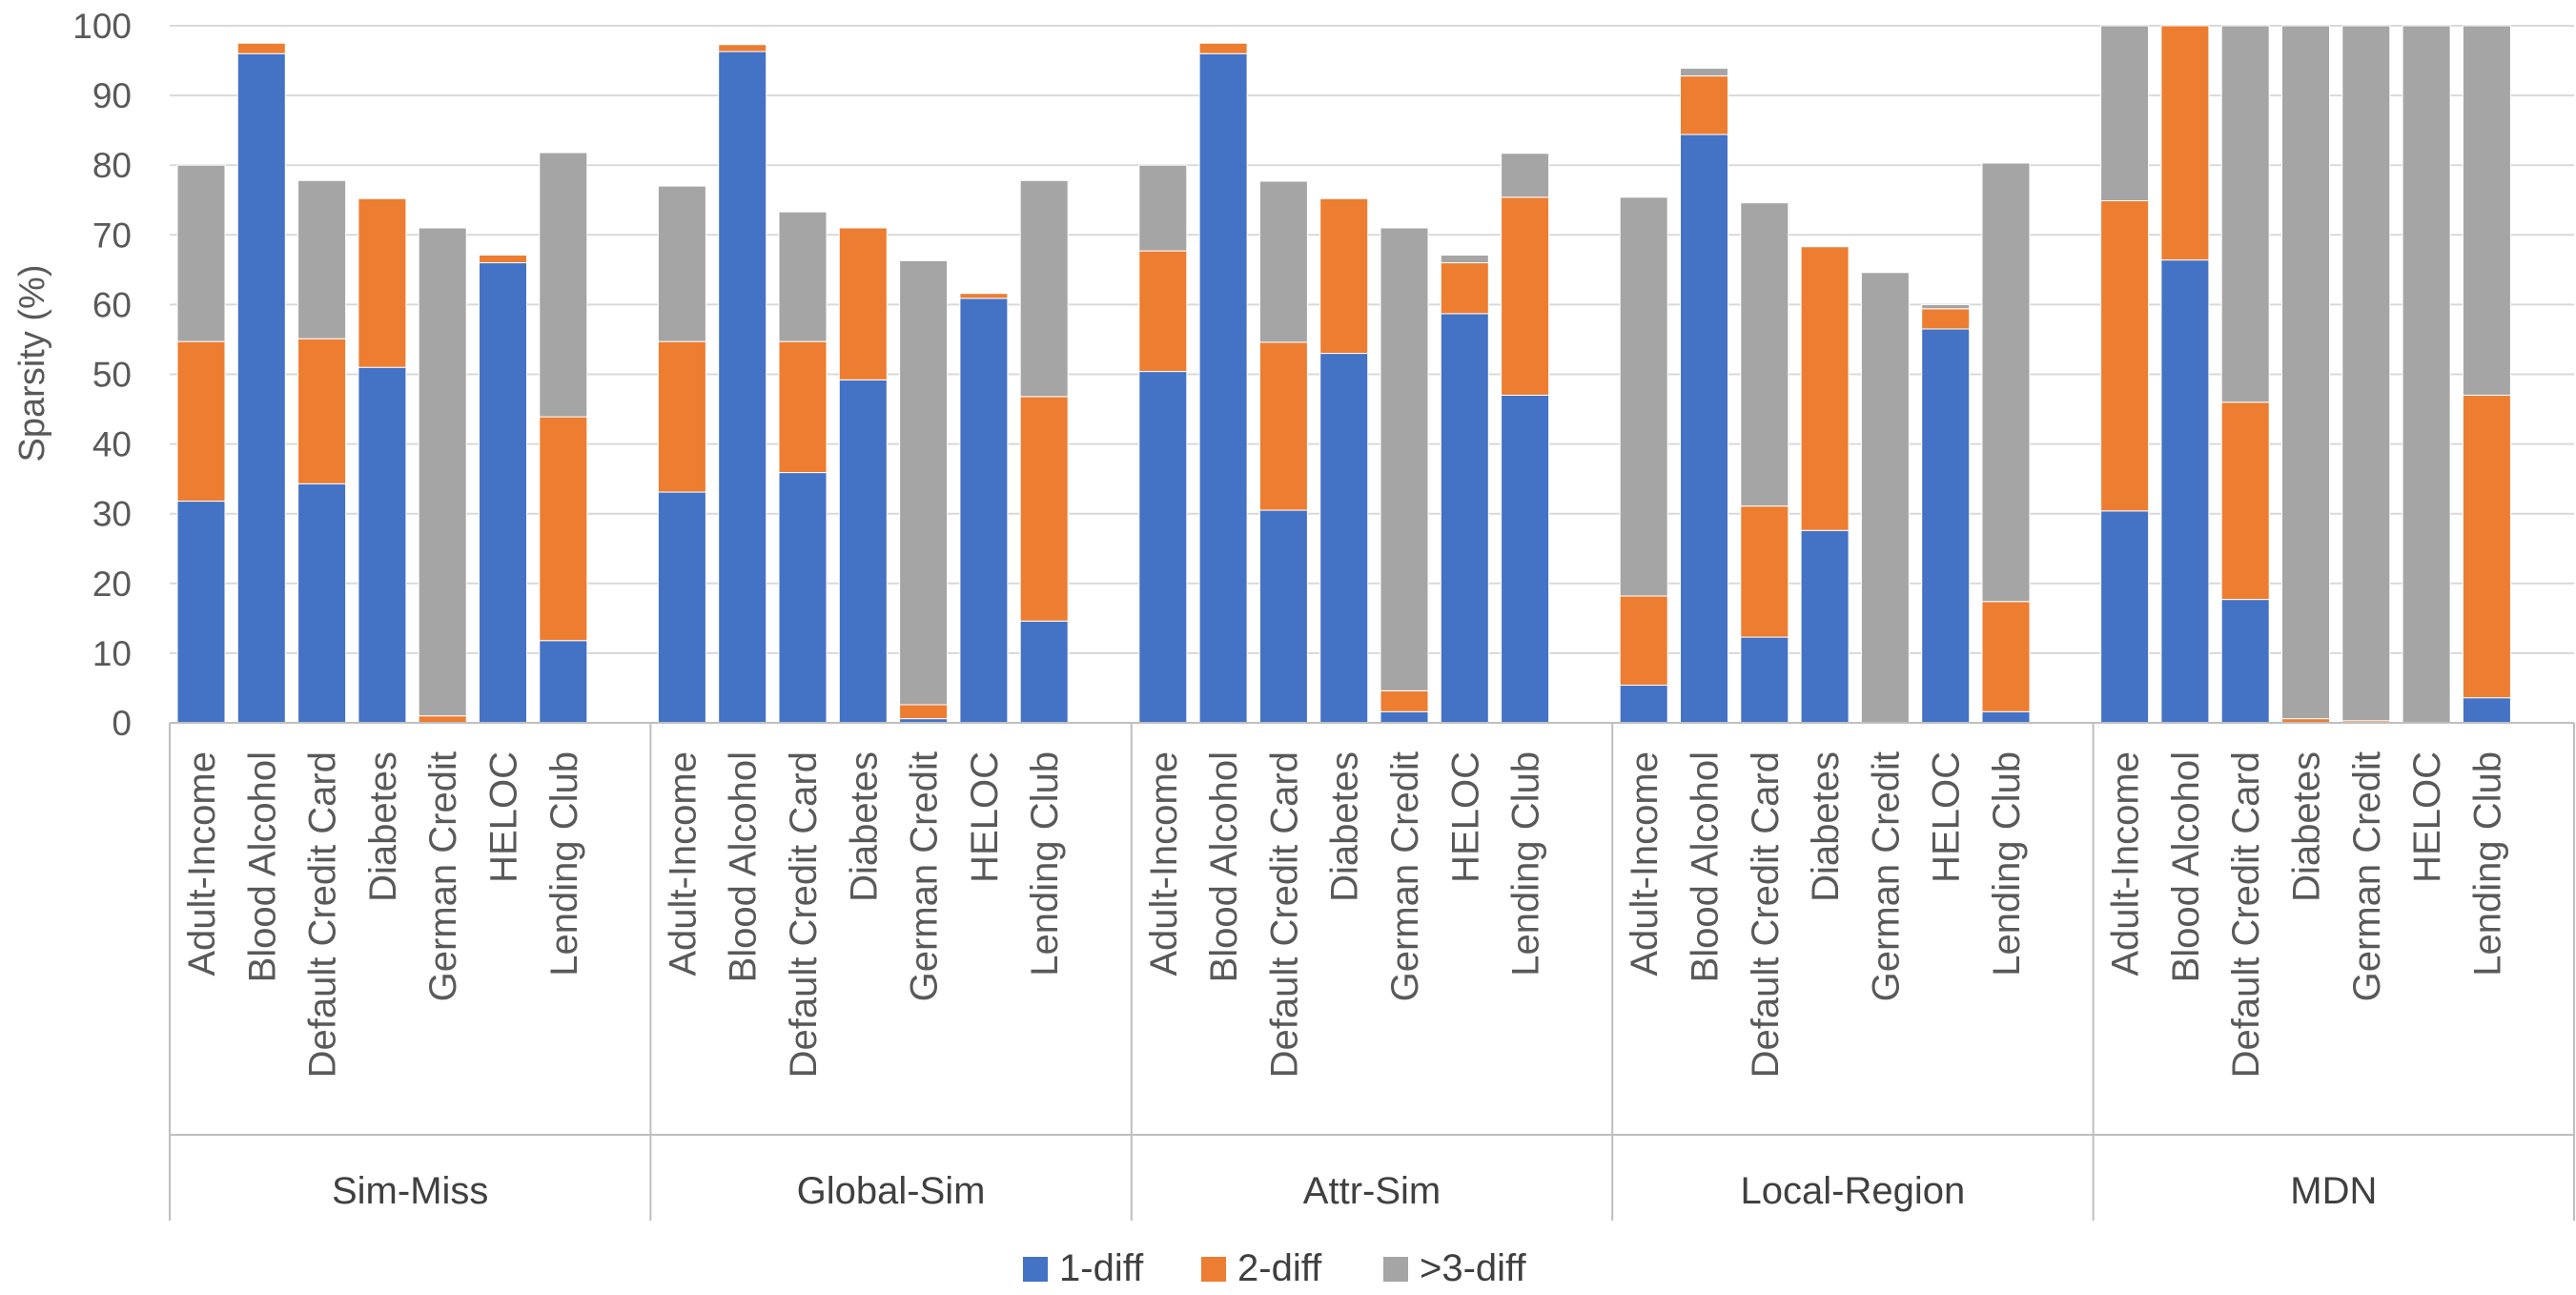 The height and width of the screenshot is (1295, 2576). Describe the element at coordinates (1283, 616) in the screenshot. I see `bar-attr-sim-default-credit-card-1-diff` at that location.